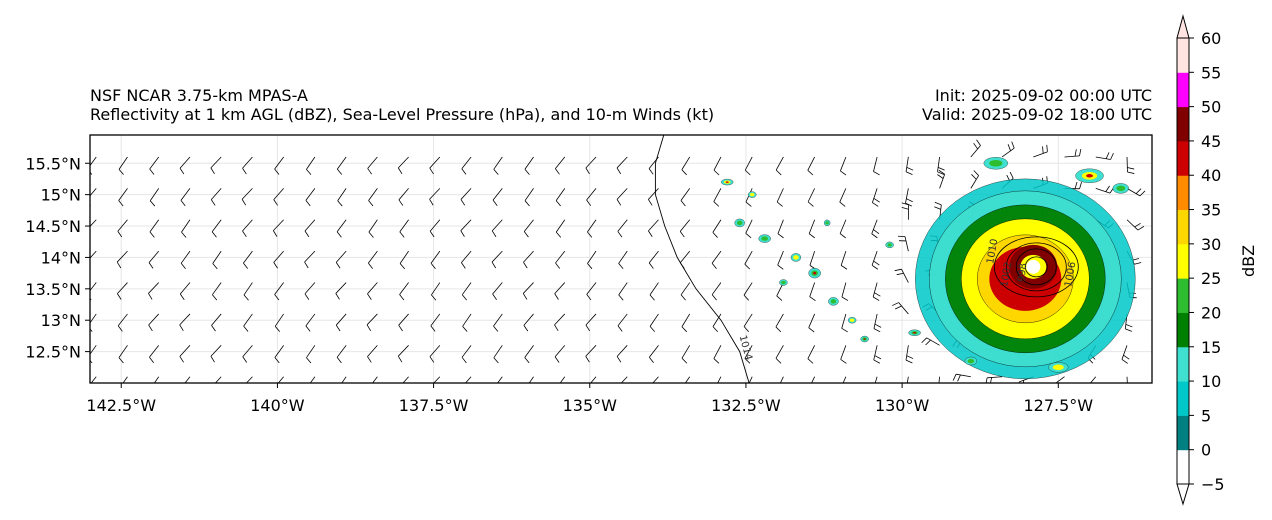  Describe the element at coordinates (53, 163) in the screenshot. I see `lat-tick-label: 15.5°N` at that location.